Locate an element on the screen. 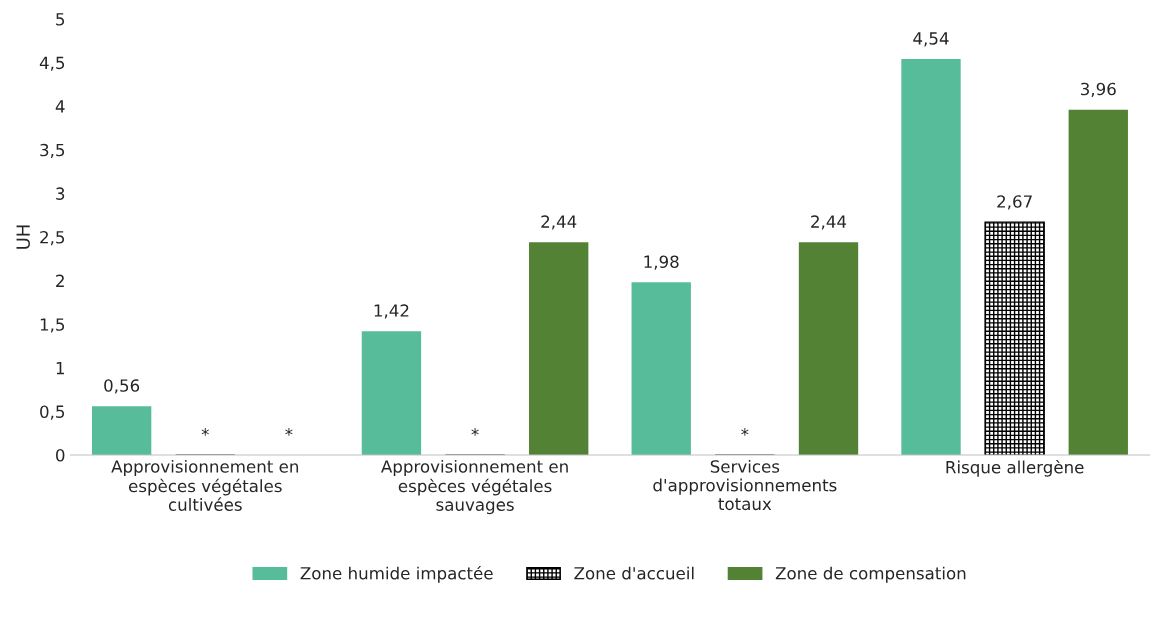 The width and height of the screenshot is (1173, 632). legend-label: Zone humide impactée is located at coordinates (396, 574).